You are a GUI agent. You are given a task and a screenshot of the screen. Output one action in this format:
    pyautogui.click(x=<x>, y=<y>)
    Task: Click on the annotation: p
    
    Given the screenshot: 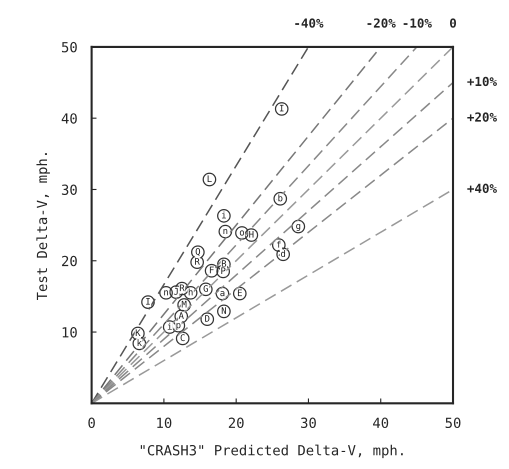 What is the action you would take?
    pyautogui.click(x=178, y=326)
    